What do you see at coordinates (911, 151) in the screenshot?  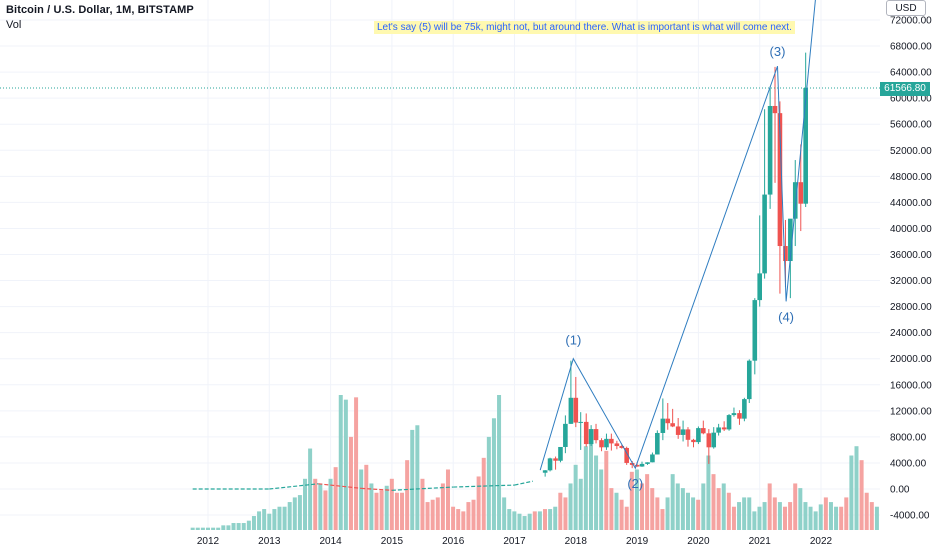 I see `y-tick-label: 52000.00` at bounding box center [911, 151].